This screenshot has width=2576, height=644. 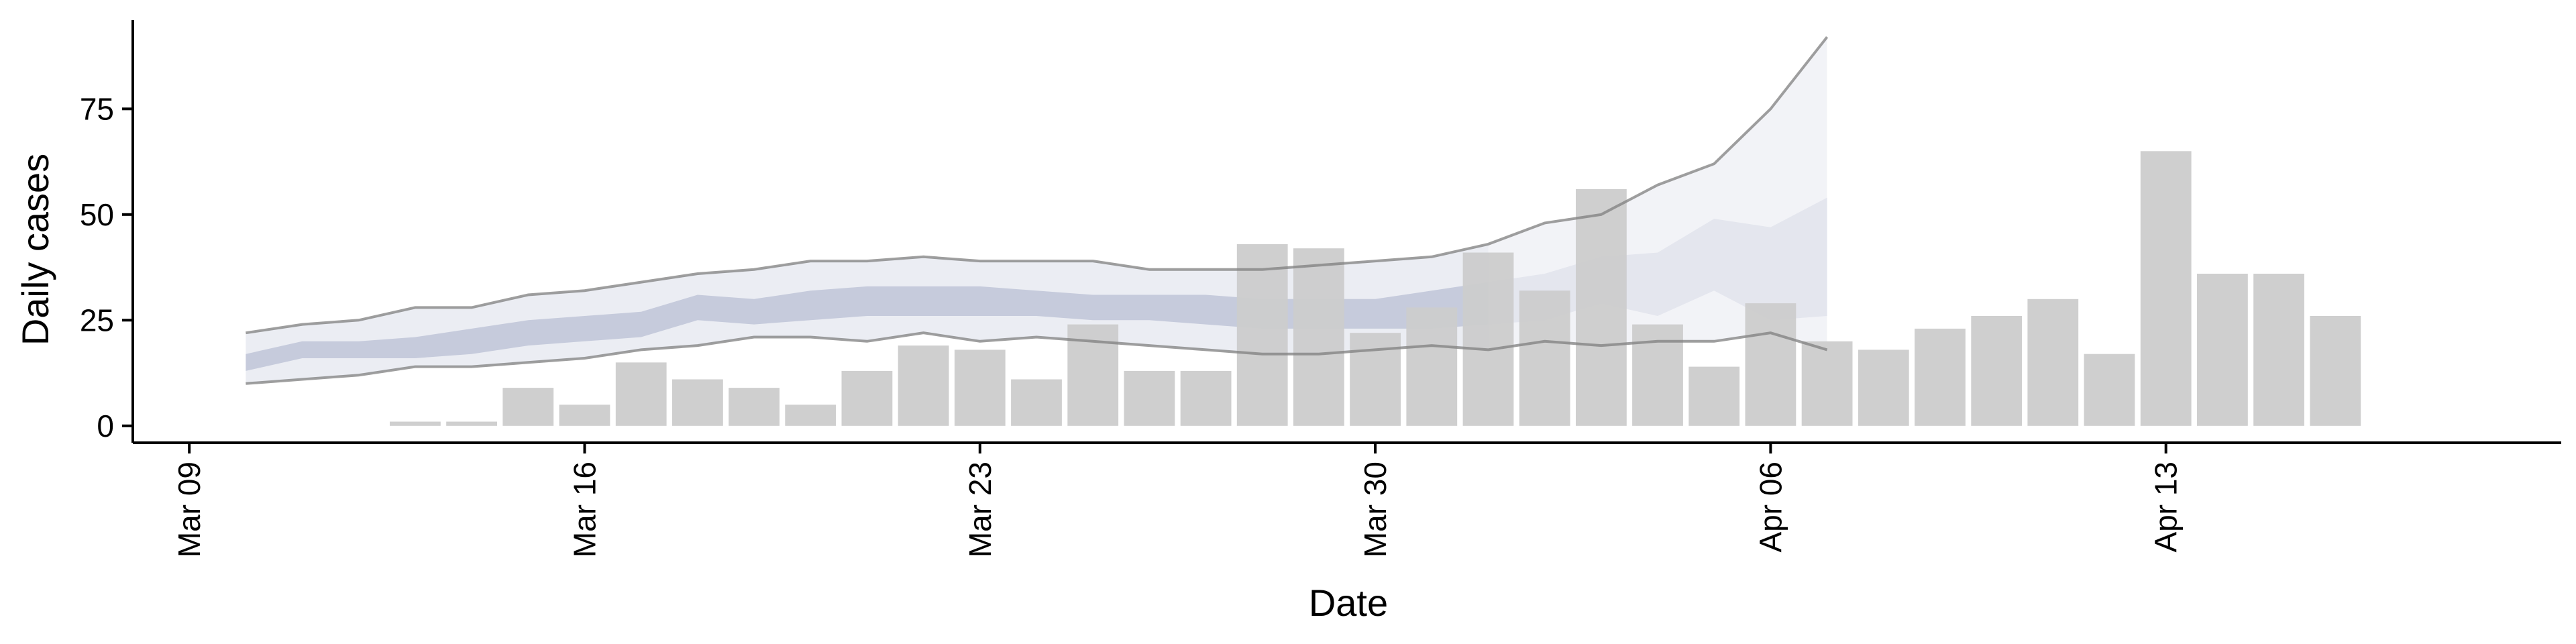 I want to click on x-tick-label: Mar 23, so click(x=980, y=509).